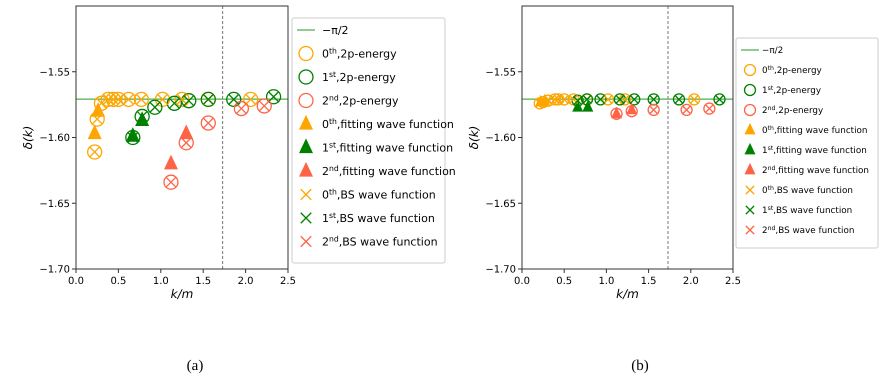  I want to click on text: (a), so click(195, 366).